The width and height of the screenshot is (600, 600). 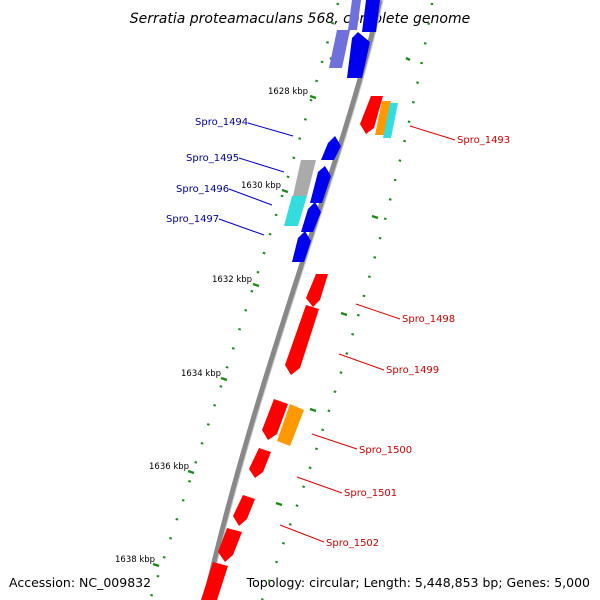 What do you see at coordinates (80, 582) in the screenshot?
I see `accession-text: Accession: NC_009832` at bounding box center [80, 582].